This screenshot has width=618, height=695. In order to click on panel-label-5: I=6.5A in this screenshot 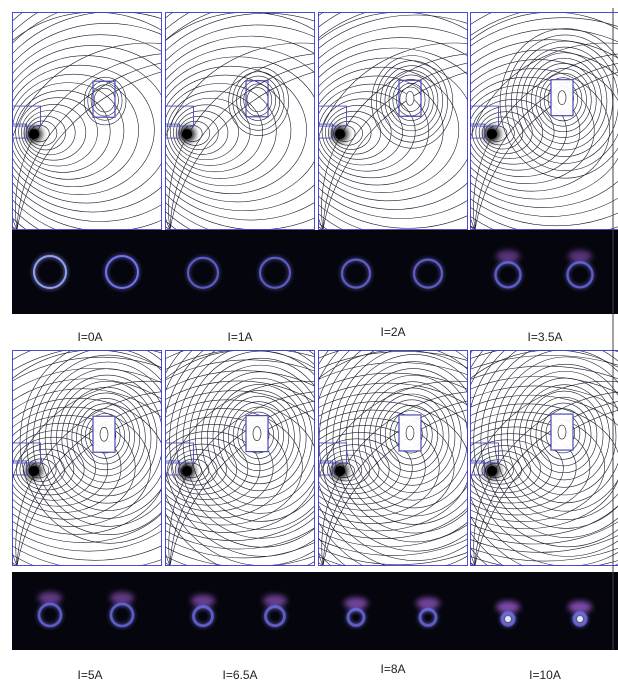, I will do `click(240, 675)`.